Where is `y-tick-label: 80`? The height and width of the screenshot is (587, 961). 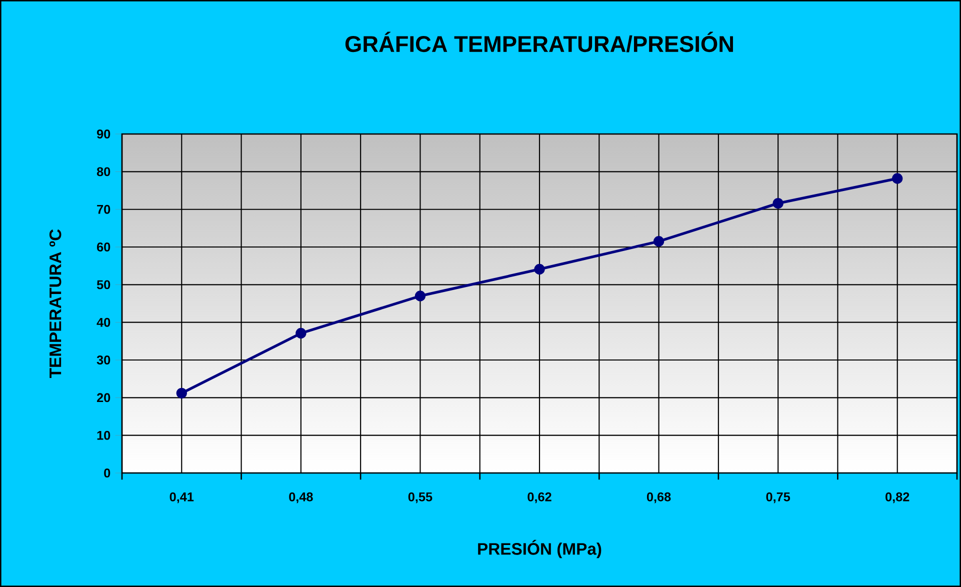
y-tick-label: 80 is located at coordinates (103, 171).